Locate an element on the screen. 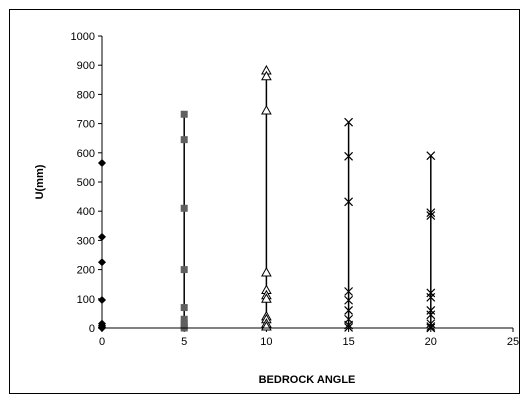  y-tick-label: 800 is located at coordinates (86, 95).